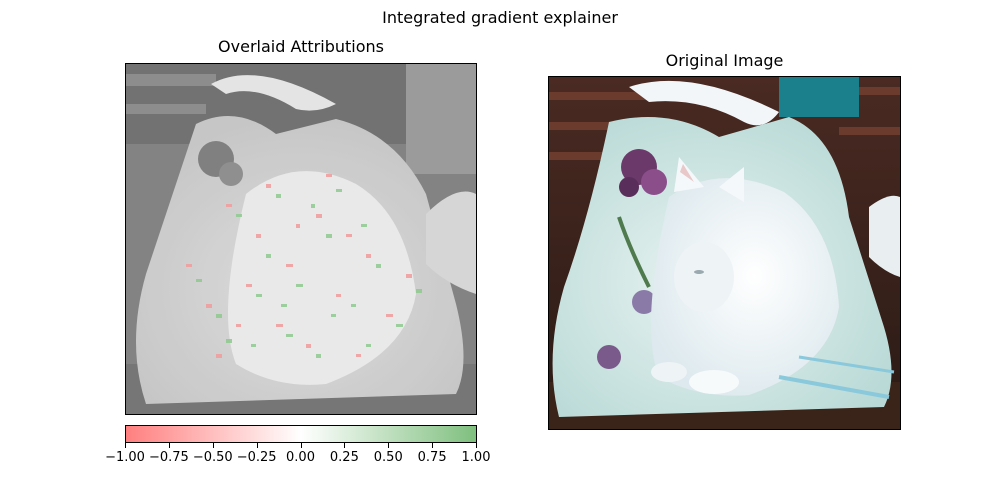  I want to click on overlaid-attributions-title: Overlaid Attributions, so click(301, 46).